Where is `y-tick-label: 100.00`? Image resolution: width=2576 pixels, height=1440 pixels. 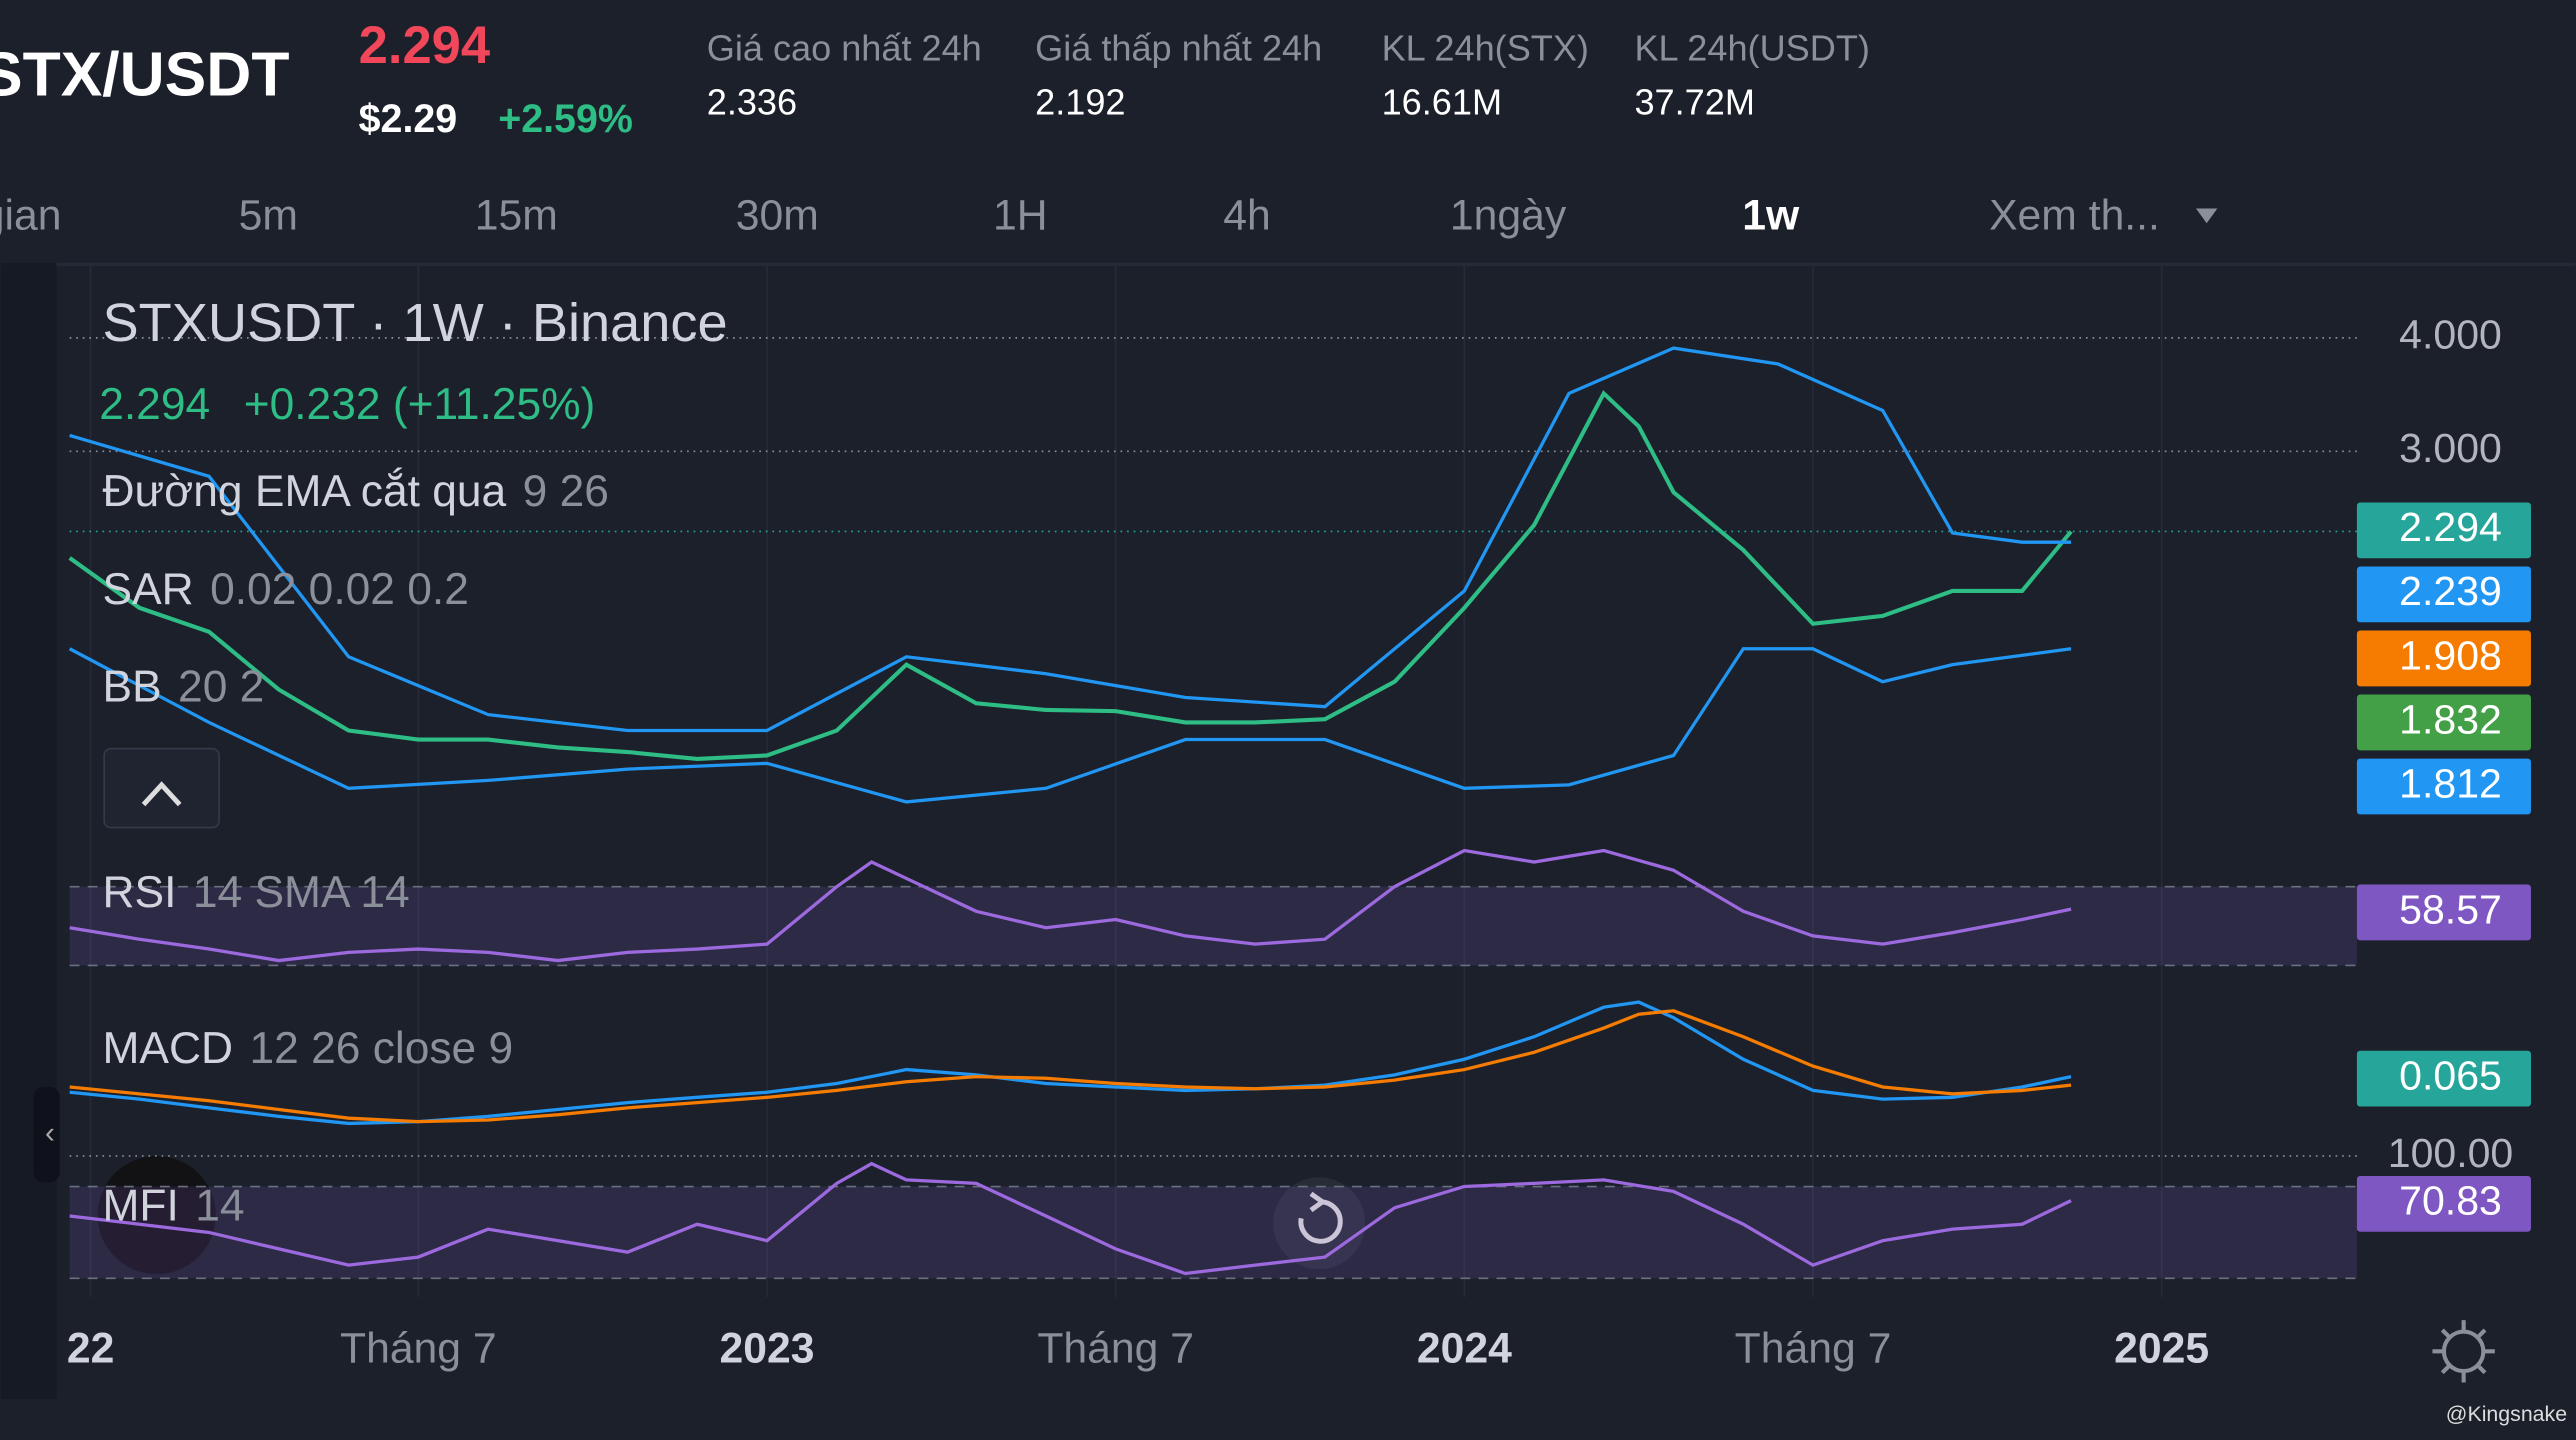
y-tick-label: 100.00 is located at coordinates (2451, 1153).